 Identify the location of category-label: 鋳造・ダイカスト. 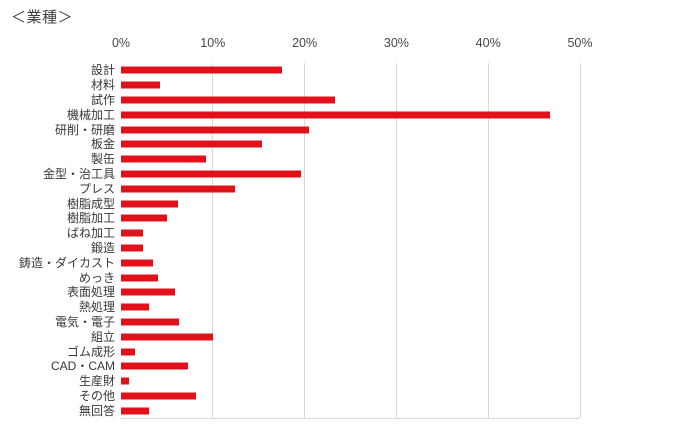
(66, 262).